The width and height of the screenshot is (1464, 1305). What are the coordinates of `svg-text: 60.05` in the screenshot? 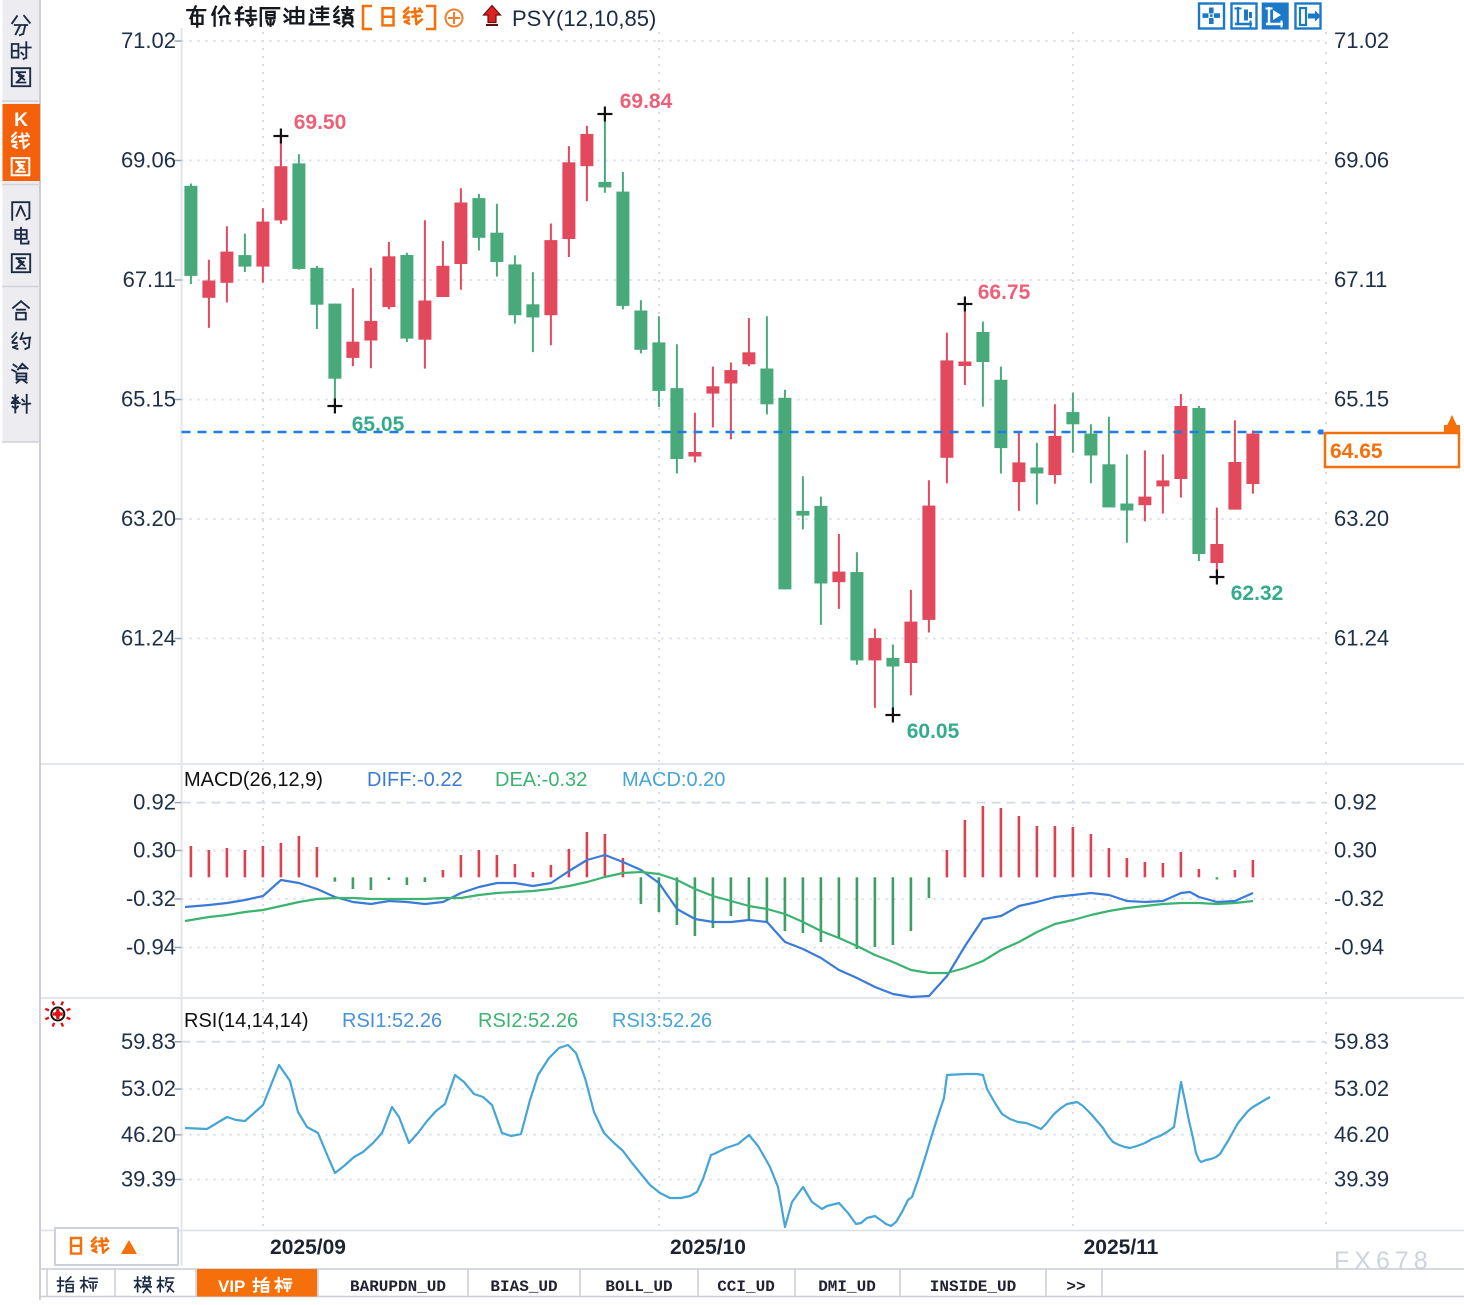 It's located at (933, 731).